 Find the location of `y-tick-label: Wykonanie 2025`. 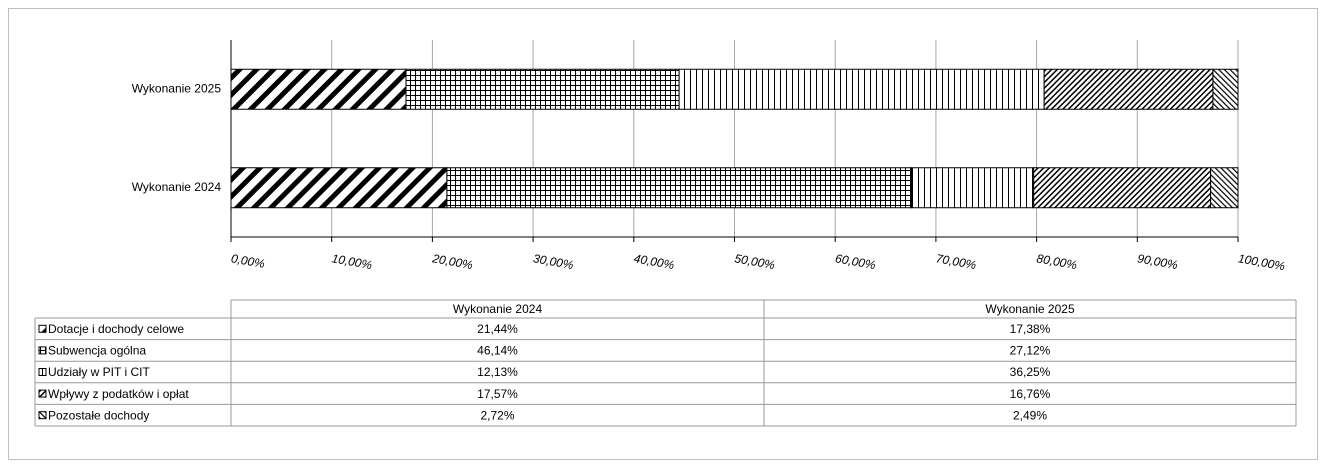

y-tick-label: Wykonanie 2025 is located at coordinates (177, 88).